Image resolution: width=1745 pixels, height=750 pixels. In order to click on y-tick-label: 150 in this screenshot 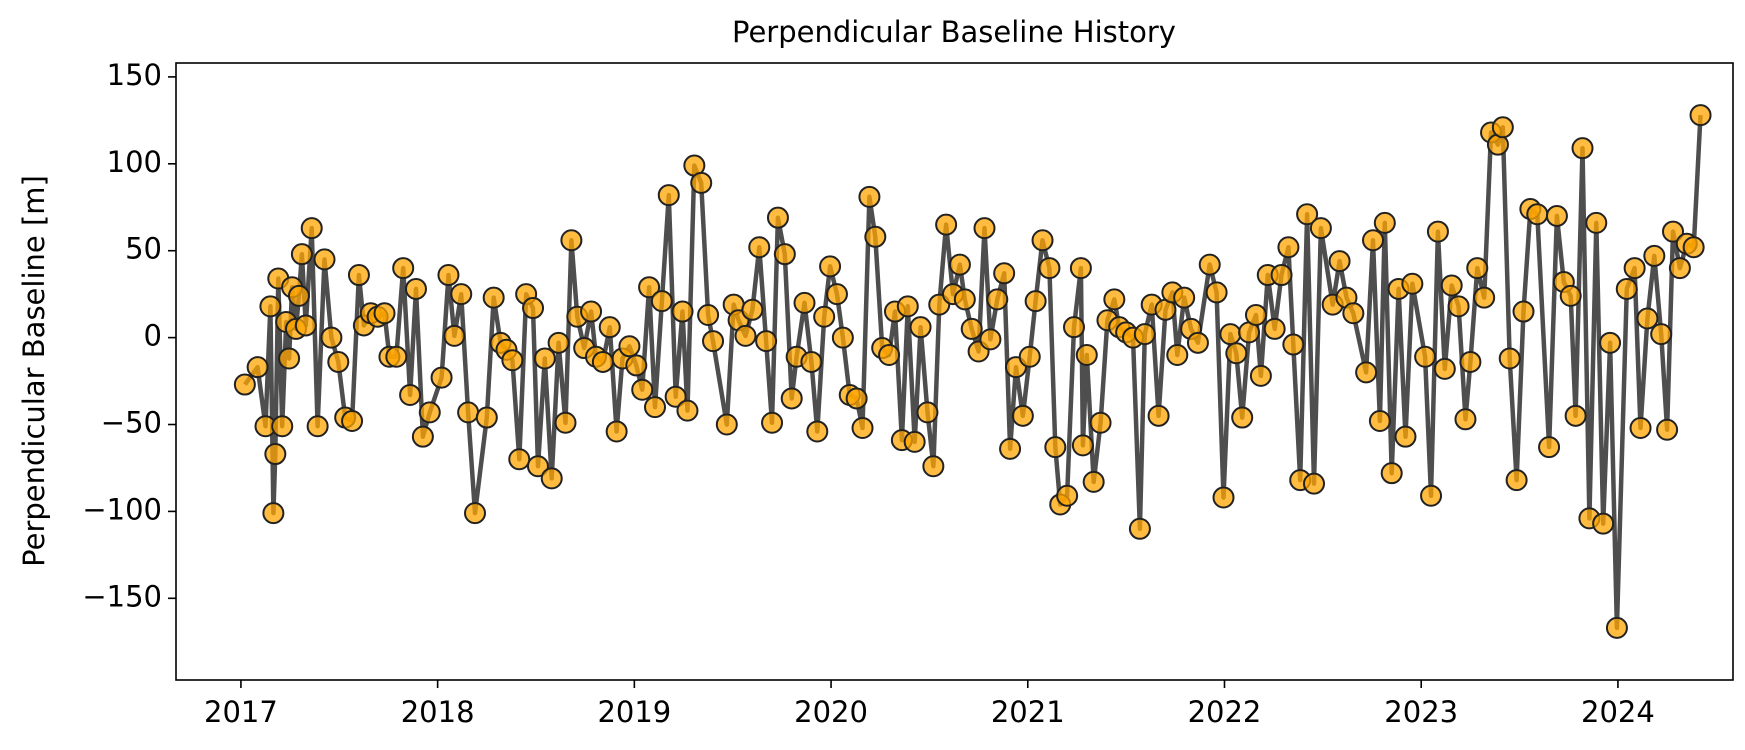, I will do `click(134, 75)`.